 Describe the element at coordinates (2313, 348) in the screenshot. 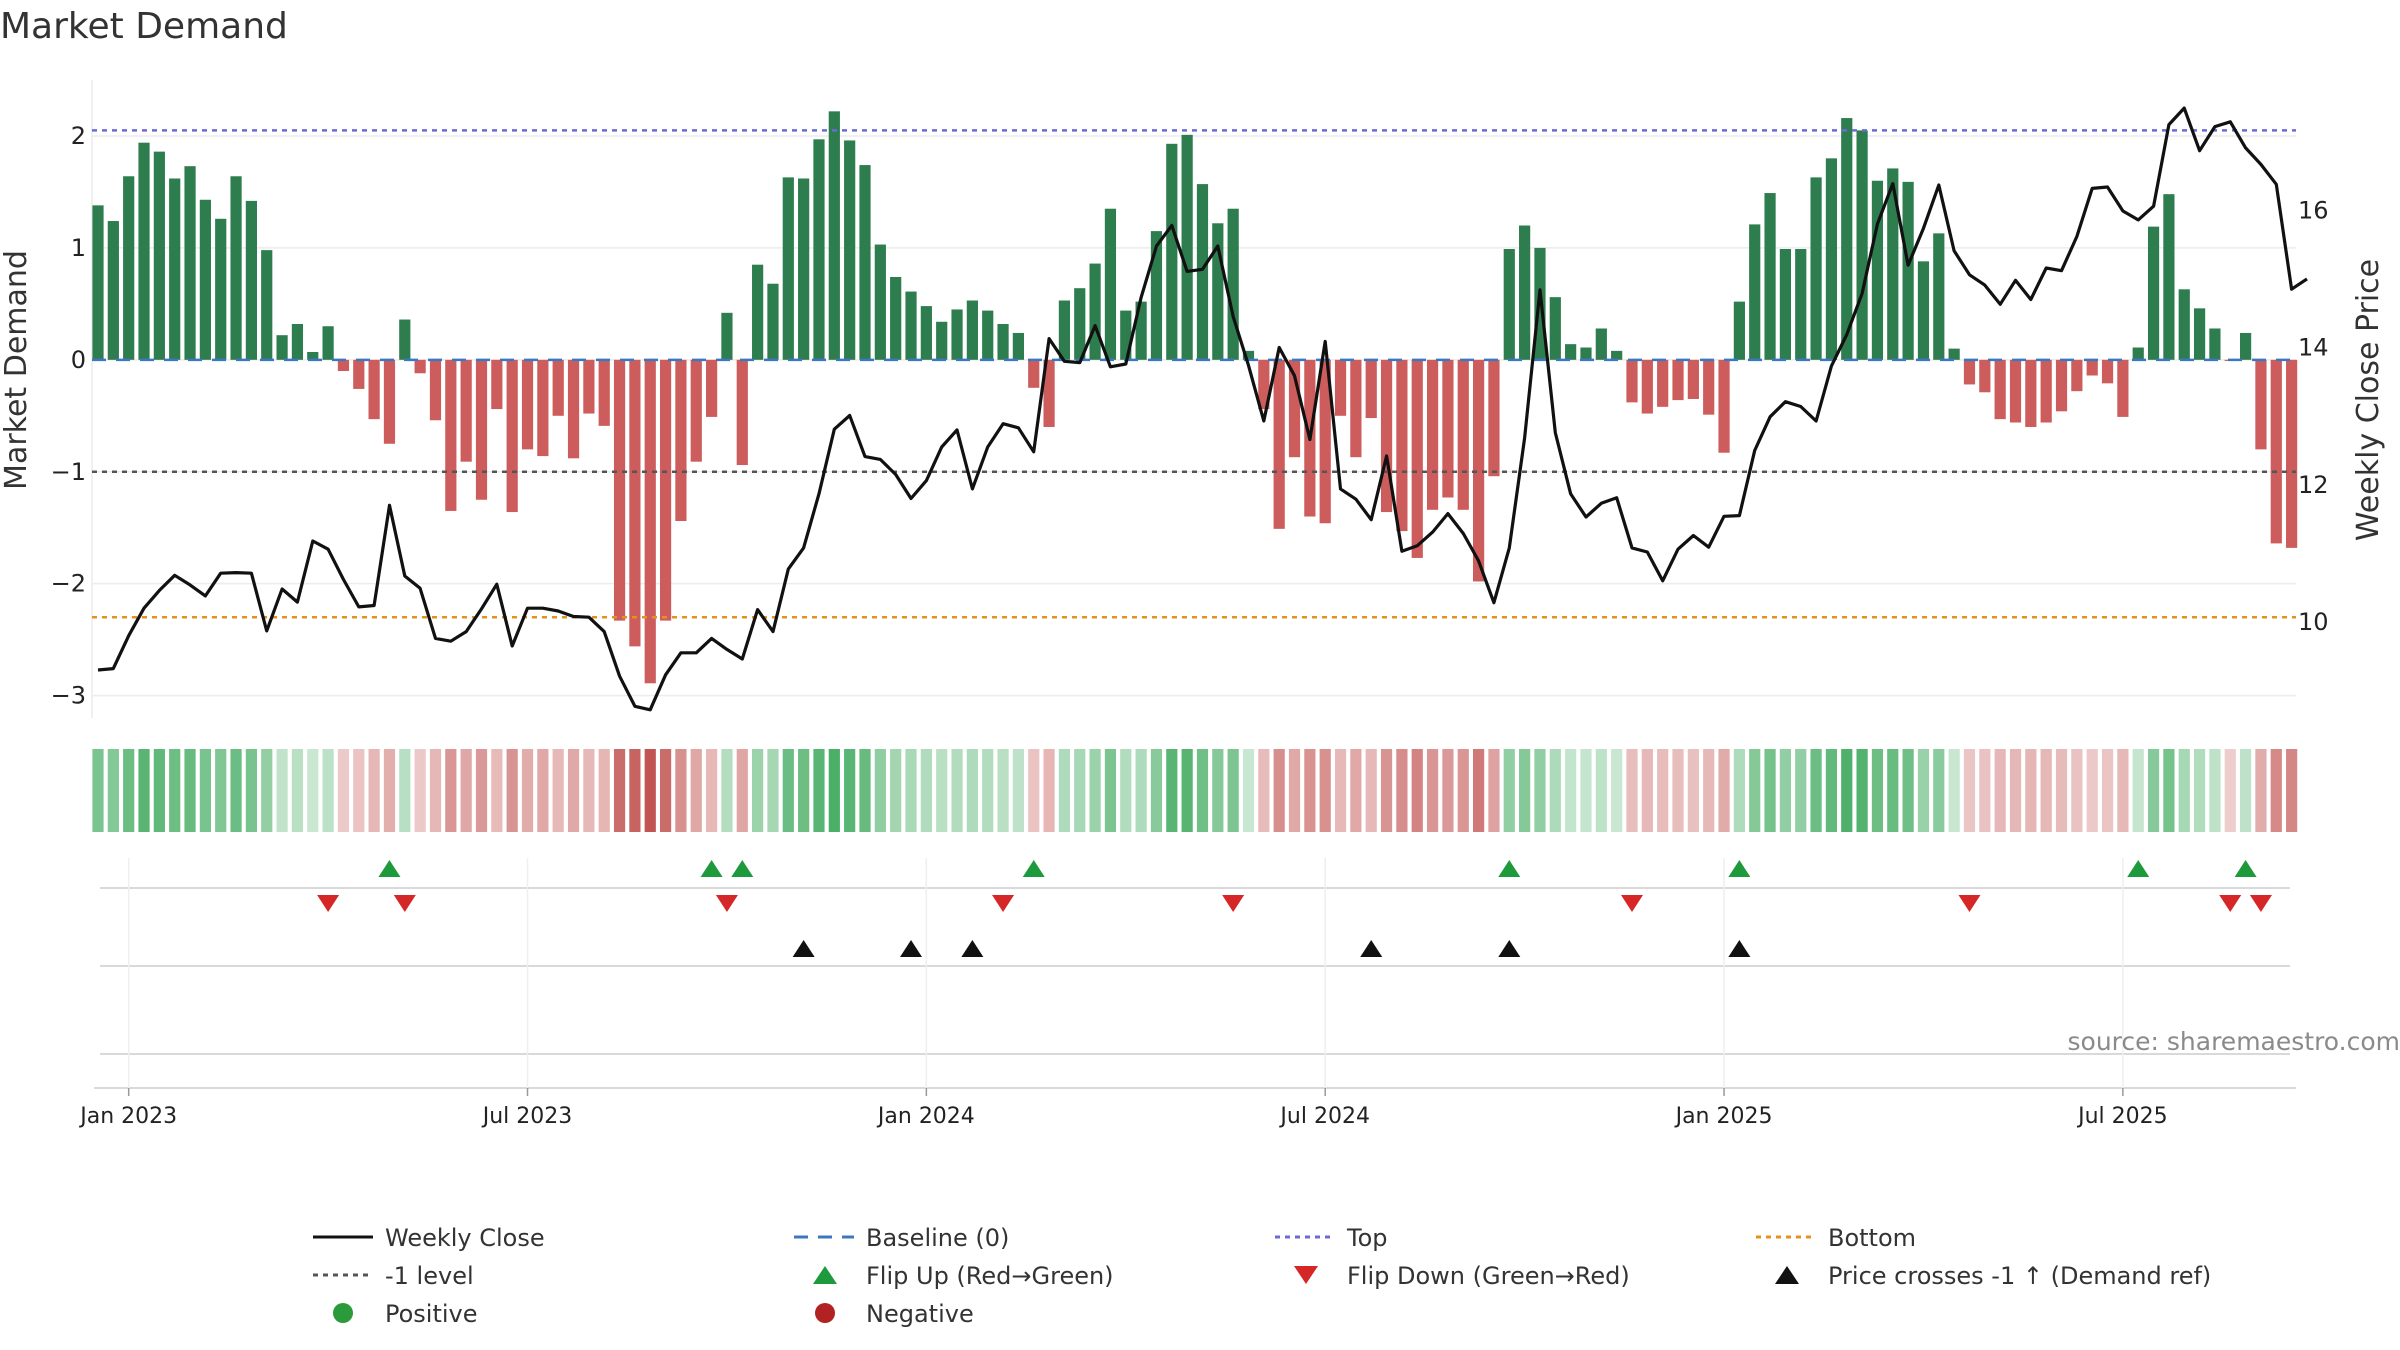

I see `y-tick-right-1: 14` at that location.